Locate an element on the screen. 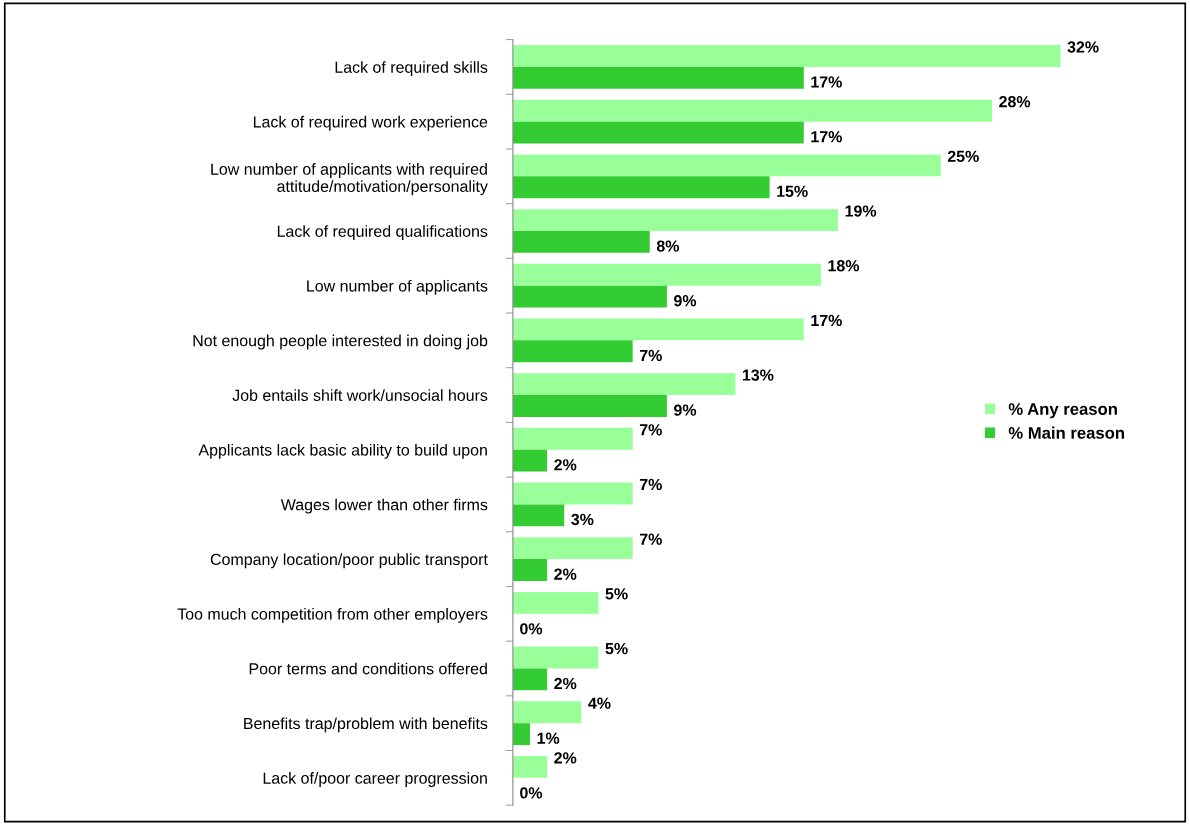 This screenshot has width=1190, height=825. y-tick-label: Wages lower than other firms is located at coordinates (384, 506).